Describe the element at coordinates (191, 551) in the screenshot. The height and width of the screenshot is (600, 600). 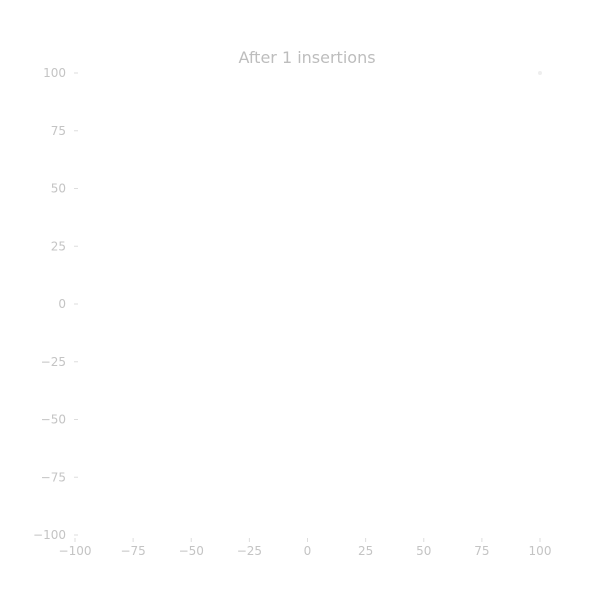
I see `x-tick-label: −50` at that location.